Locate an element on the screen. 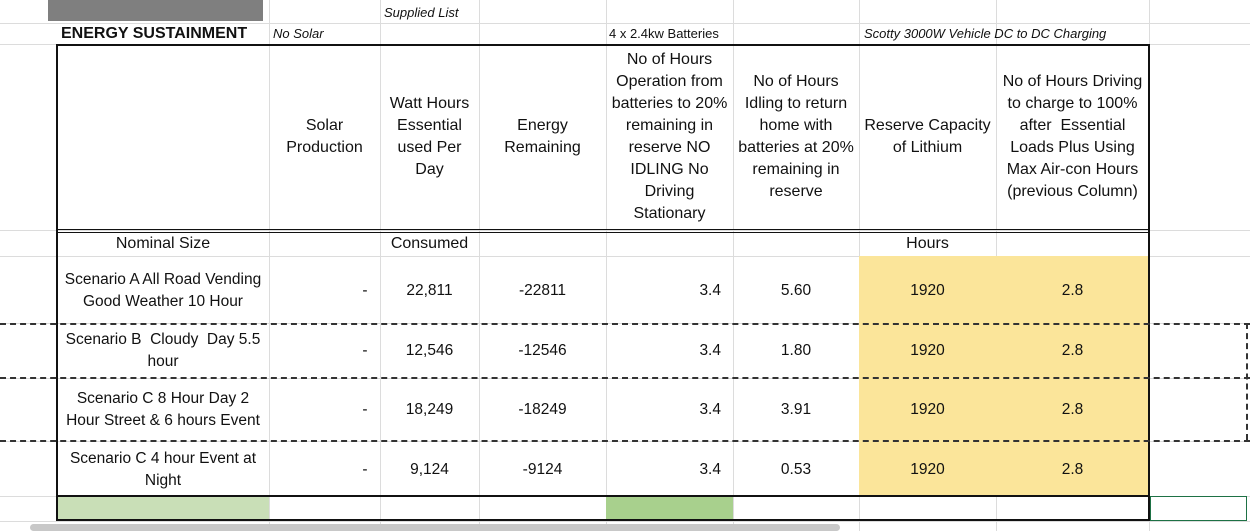  reserve-highlight is located at coordinates (1004, 376).